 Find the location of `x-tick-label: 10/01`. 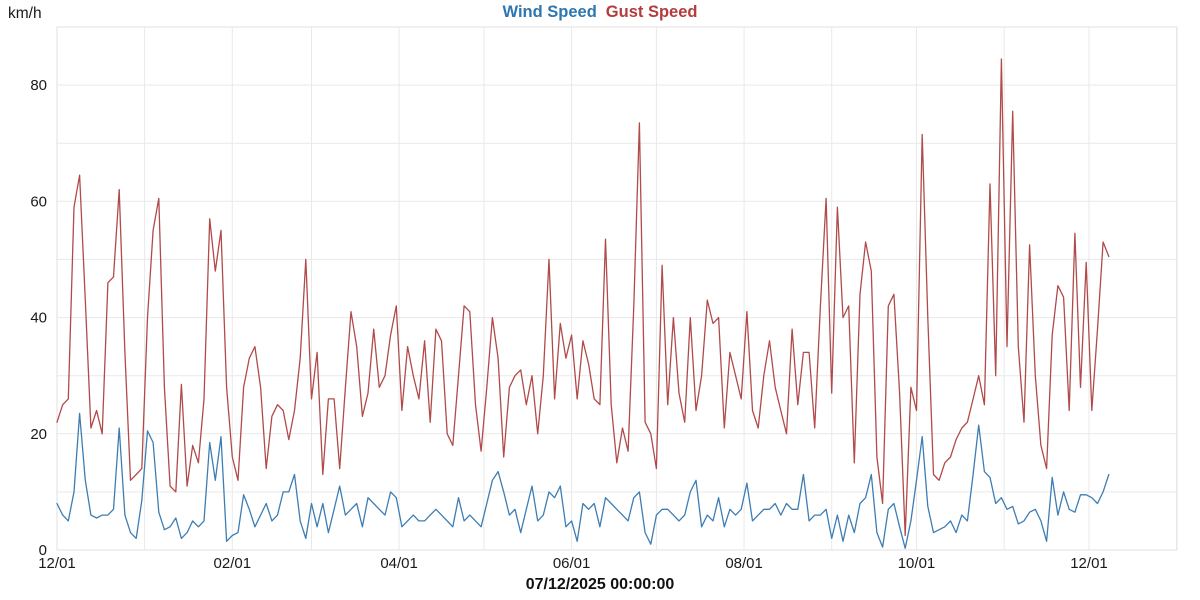

x-tick-label: 10/01 is located at coordinates (917, 563).